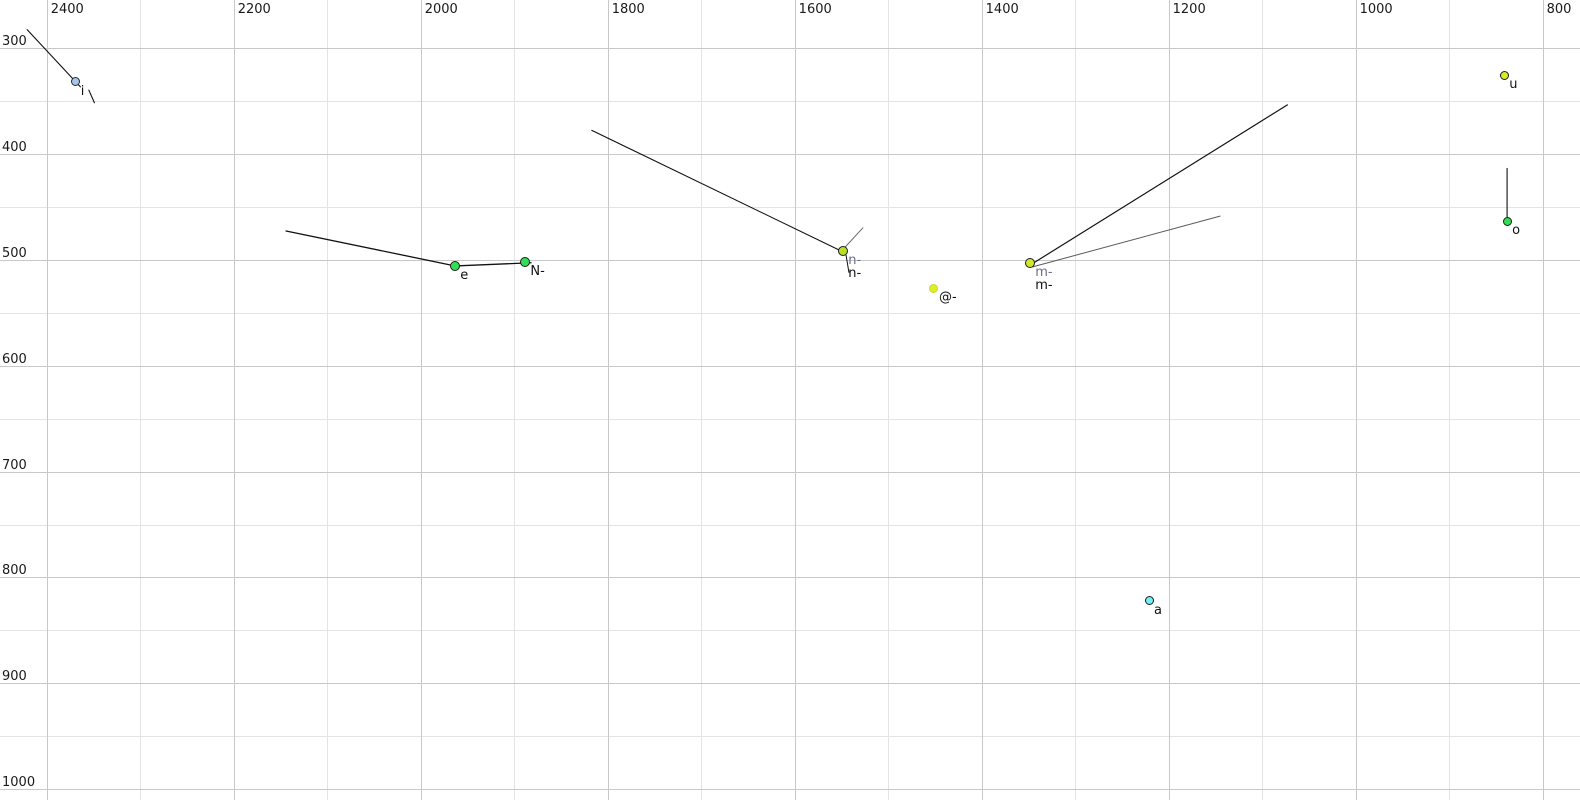  Describe the element at coordinates (14, 677) in the screenshot. I see `y-tick-label: 900` at that location.